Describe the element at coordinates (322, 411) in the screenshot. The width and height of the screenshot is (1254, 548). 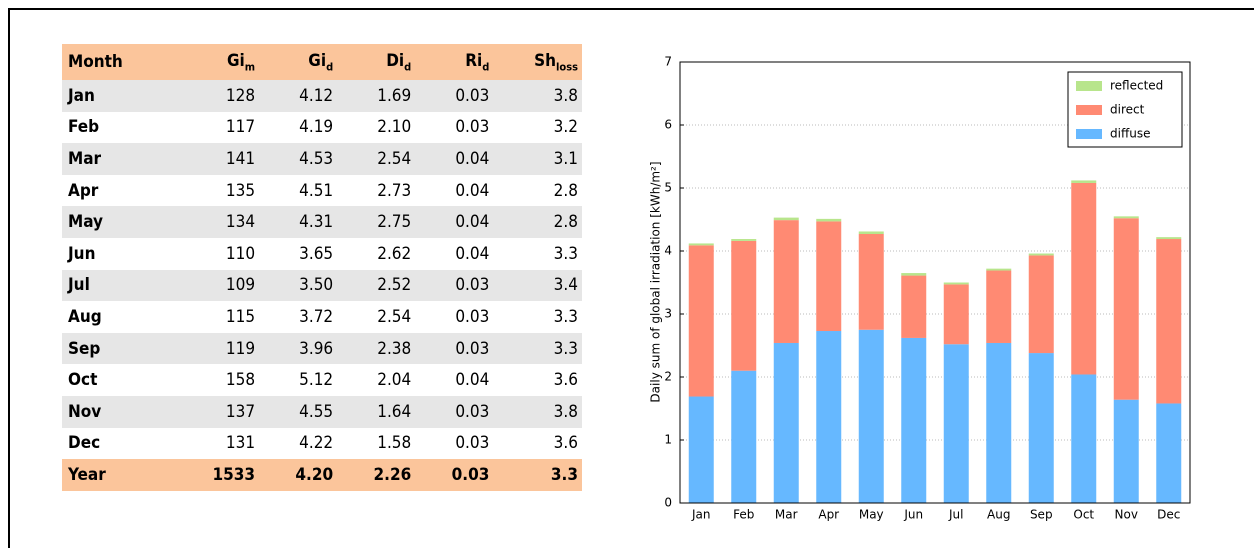
I see `row: Nov 137 4.55 1.64 0.03 3.8` at that location.